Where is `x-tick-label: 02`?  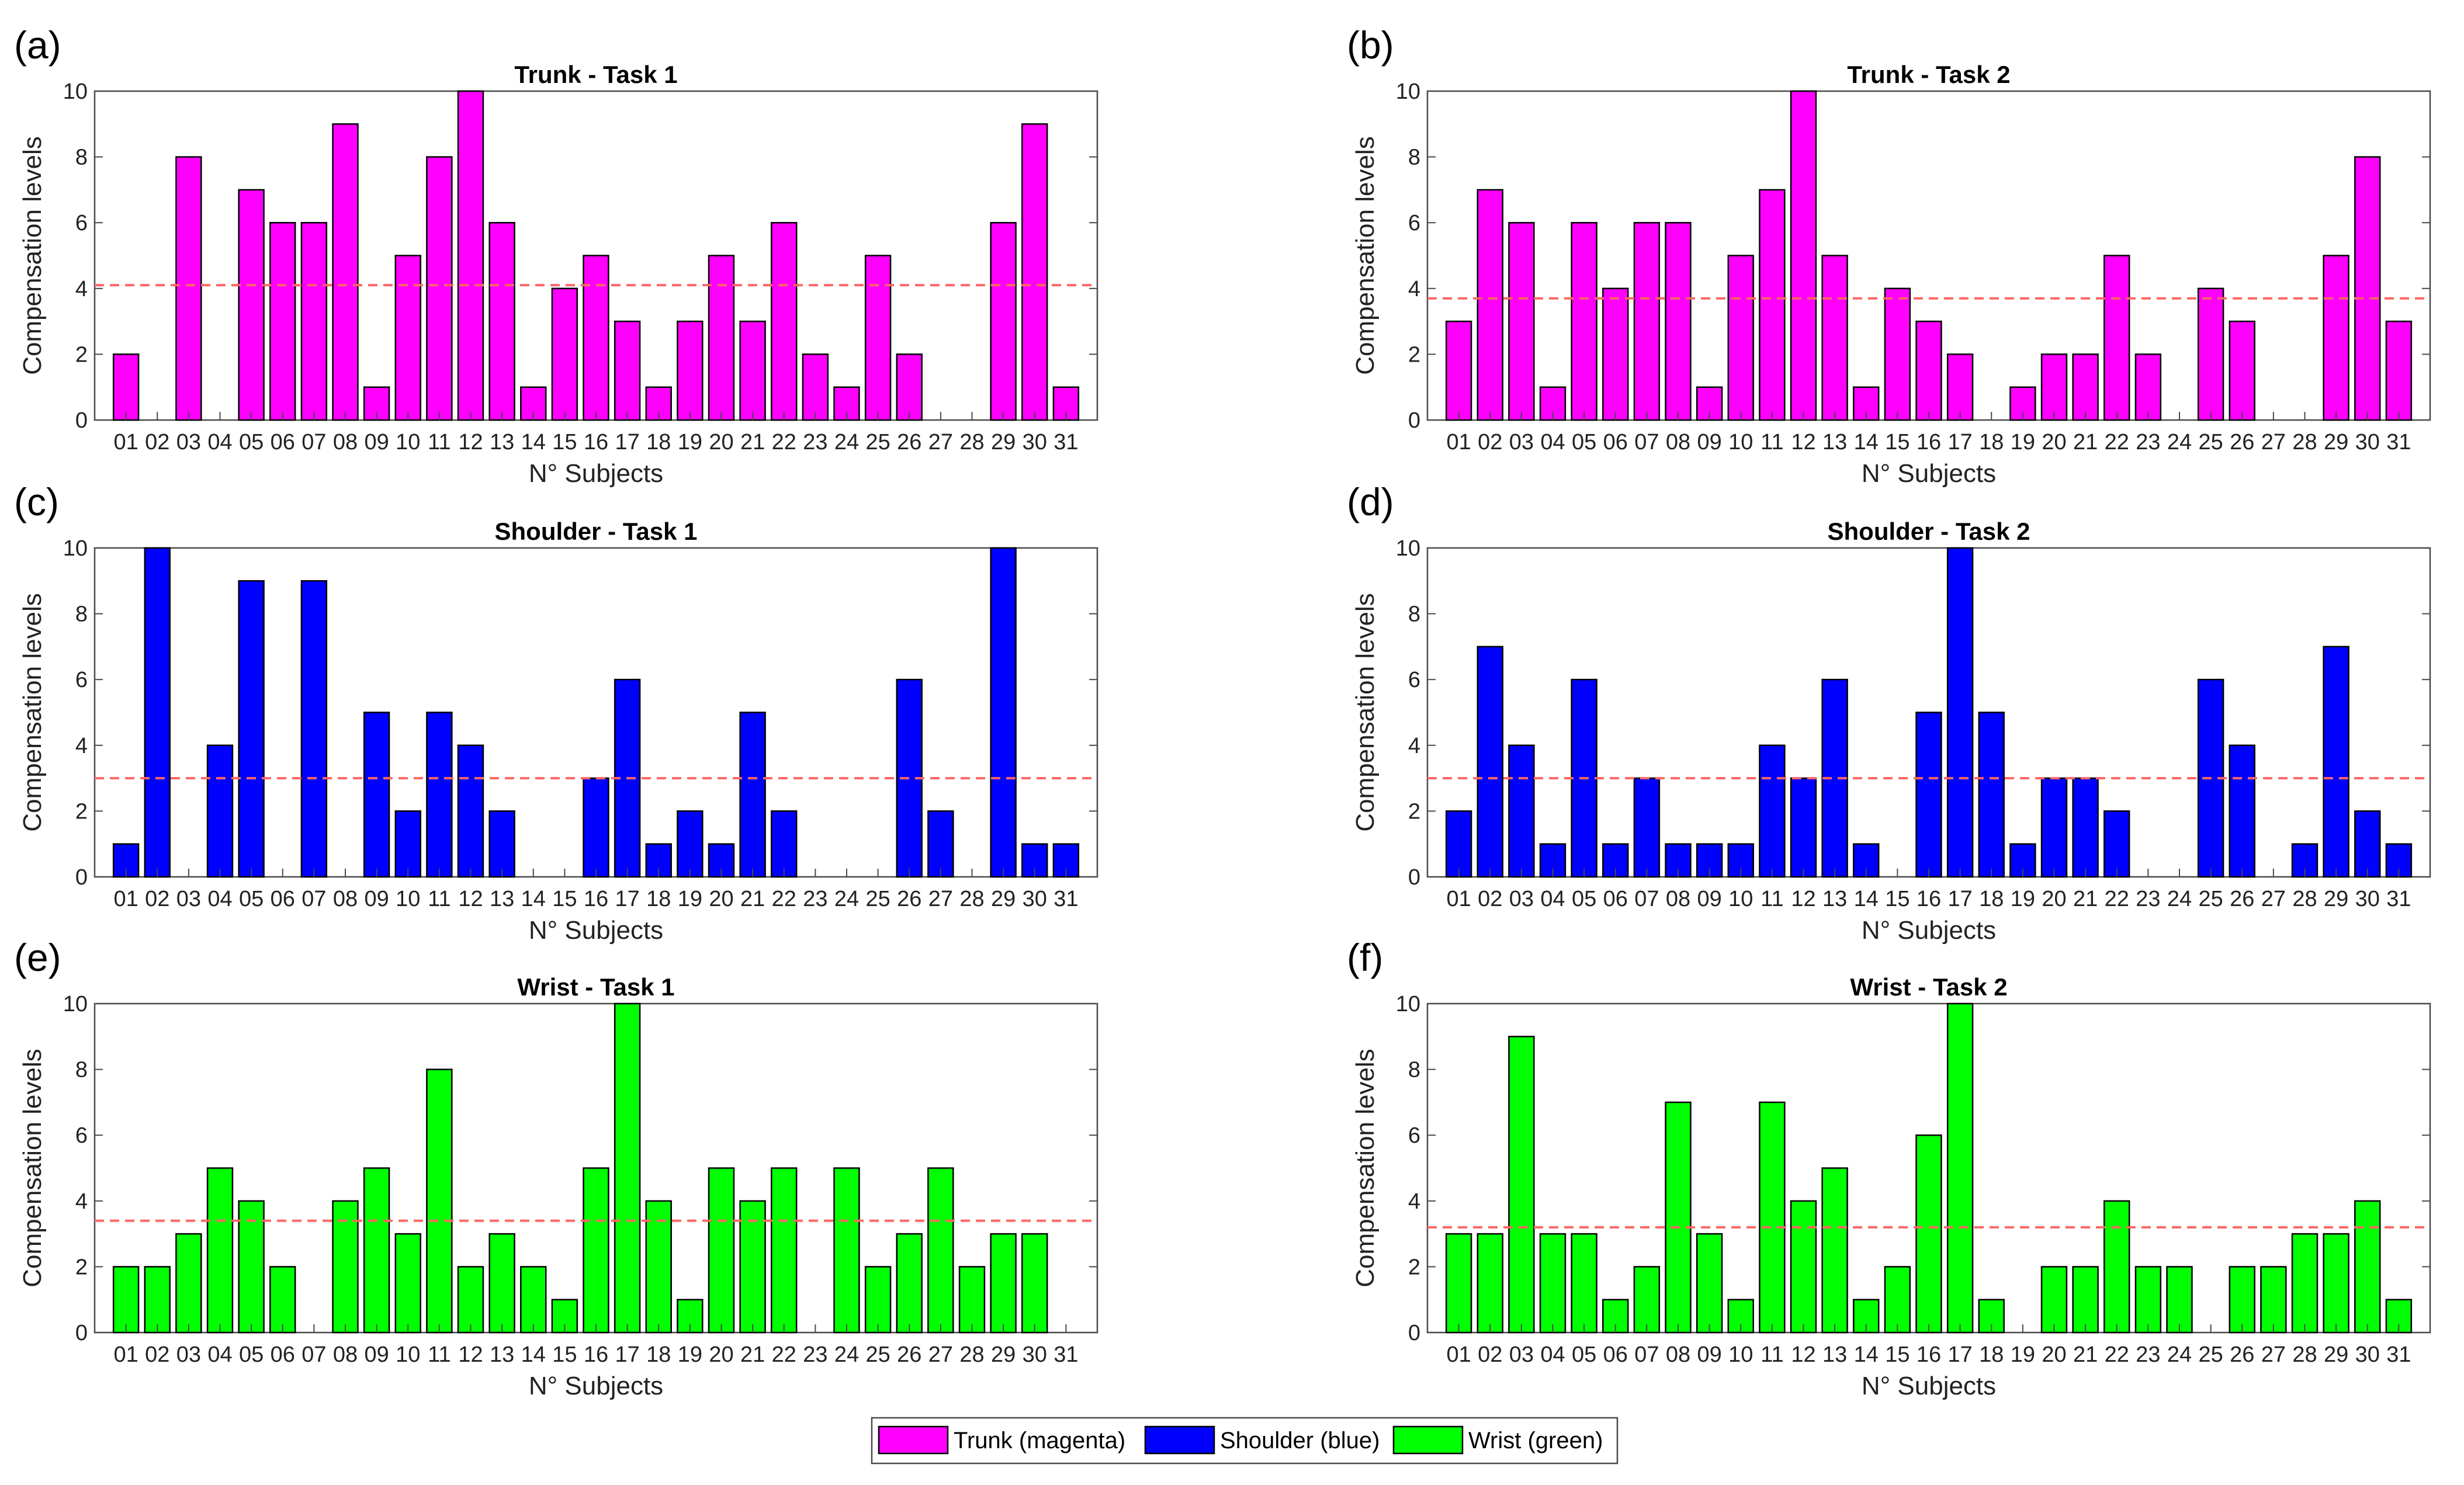
x-tick-label: 02 is located at coordinates (1490, 899).